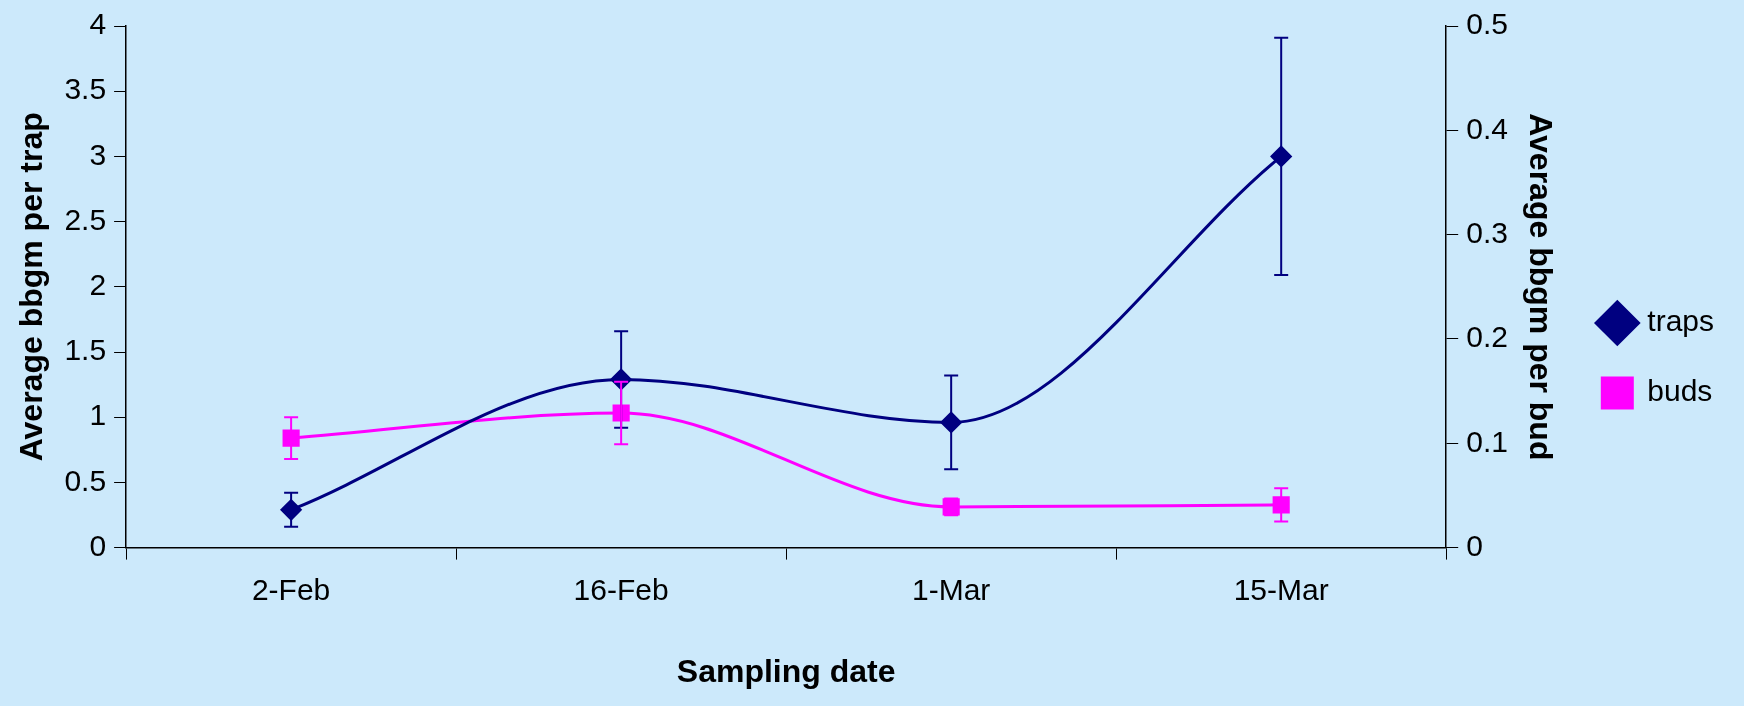 The height and width of the screenshot is (706, 1744). What do you see at coordinates (291, 589) in the screenshot?
I see `x-tick-label: 2-Feb` at bounding box center [291, 589].